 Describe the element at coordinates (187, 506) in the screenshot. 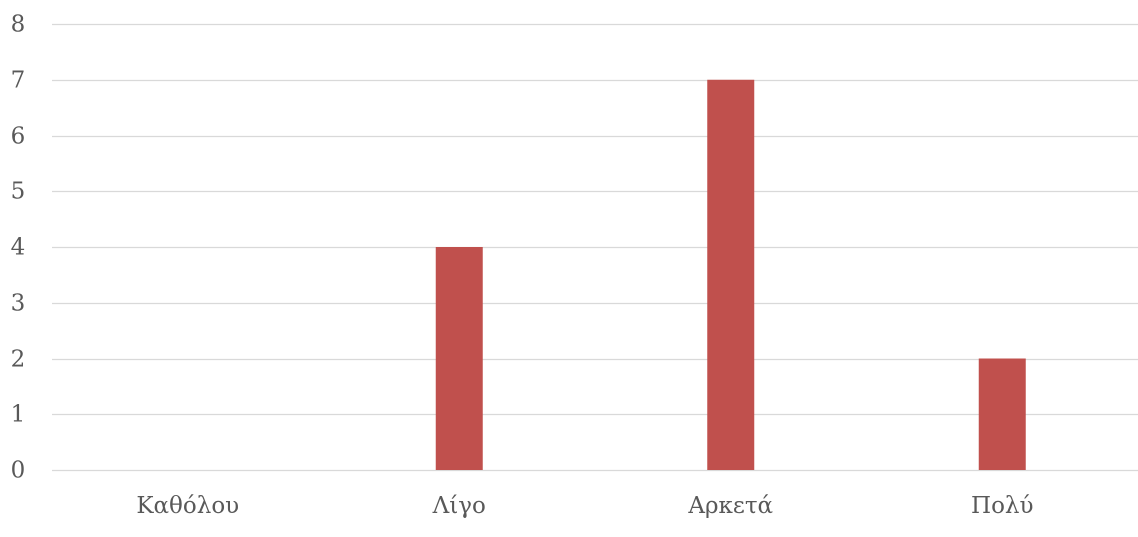

I see `x-category-label: Καθόλου` at that location.